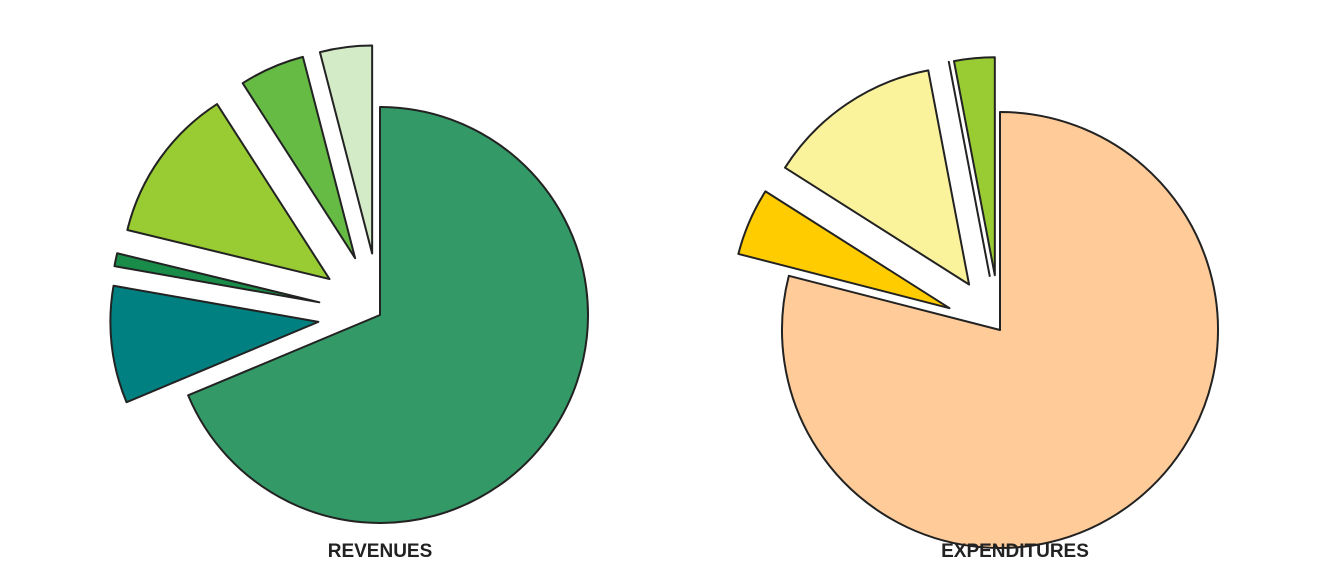 This screenshot has width=1325, height=573. Describe the element at coordinates (380, 551) in the screenshot. I see `chart-title: REVENUES` at that location.